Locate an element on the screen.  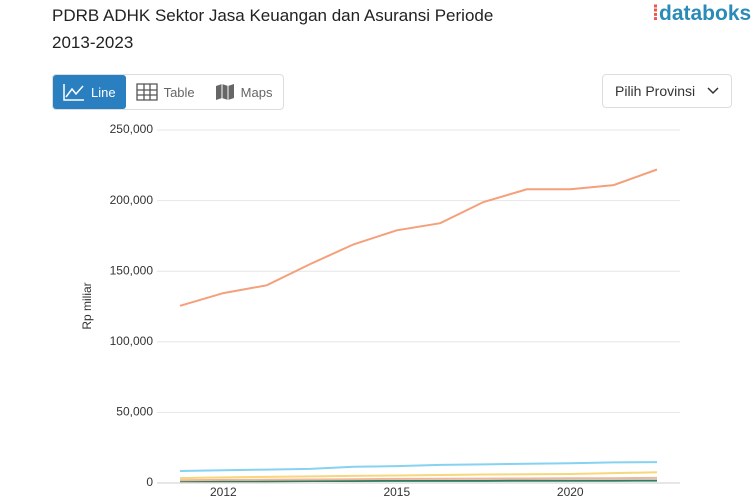
tab-maps: Maps is located at coordinates (244, 92).